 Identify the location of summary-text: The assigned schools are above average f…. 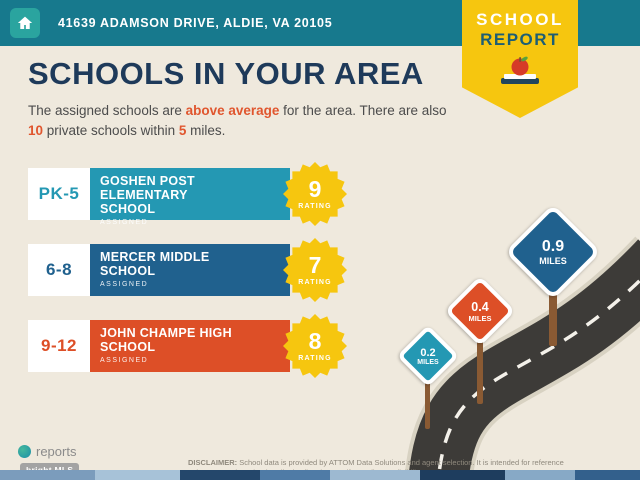
(238, 120).